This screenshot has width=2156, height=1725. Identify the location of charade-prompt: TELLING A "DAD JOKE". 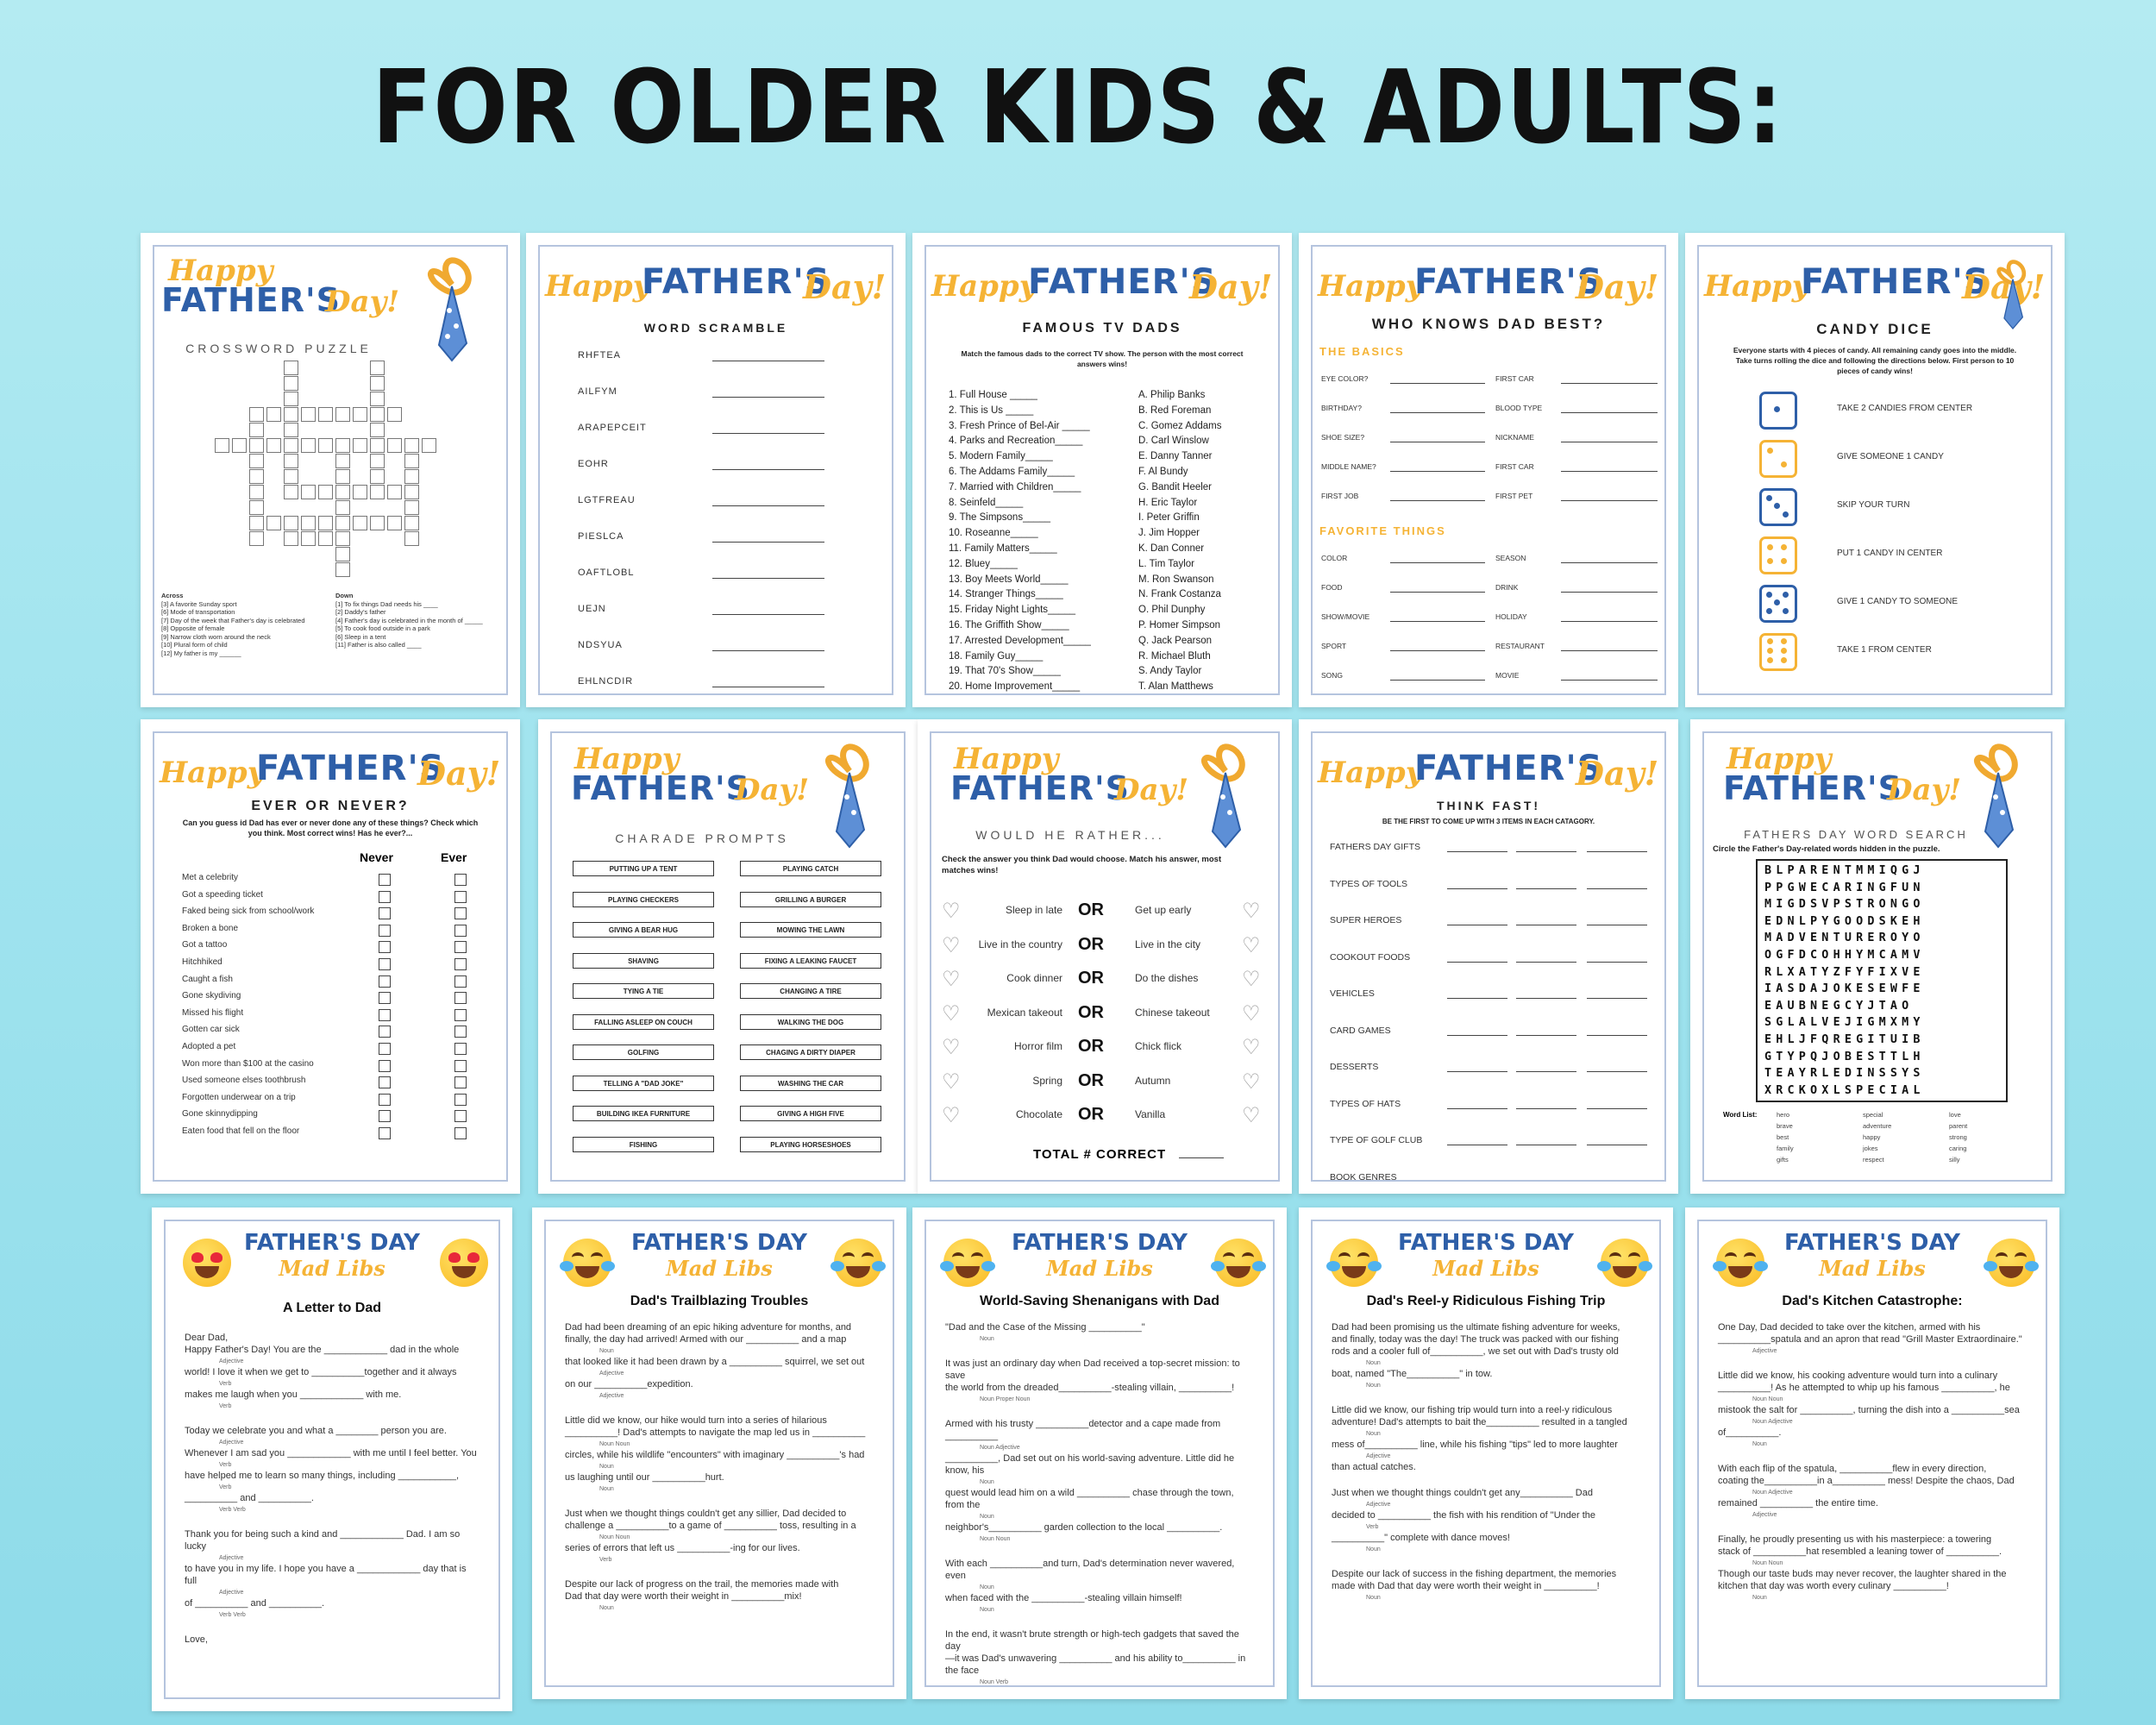
(643, 1083).